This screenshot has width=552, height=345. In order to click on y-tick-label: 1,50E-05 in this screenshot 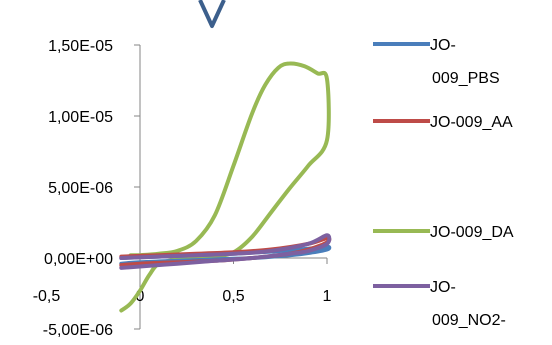, I will do `click(80, 46)`.